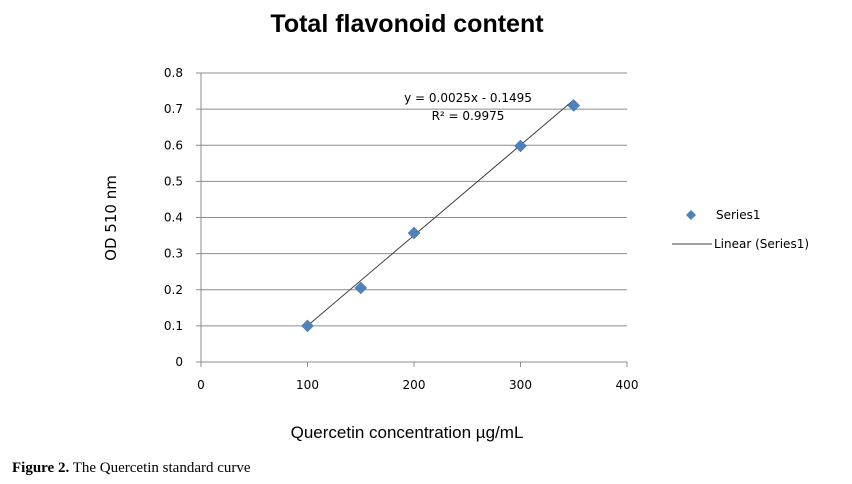  I want to click on y-tick-label: 0.3, so click(173, 254).